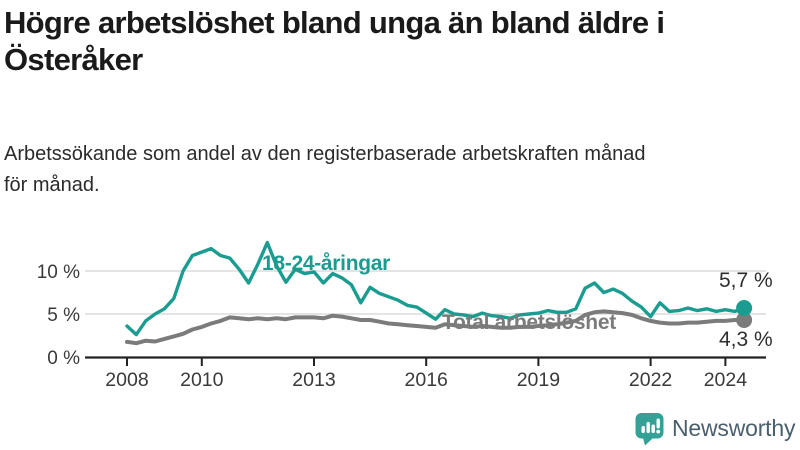 This screenshot has height=450, width=800. I want to click on x-tick-label-2019: 2019, so click(538, 380).